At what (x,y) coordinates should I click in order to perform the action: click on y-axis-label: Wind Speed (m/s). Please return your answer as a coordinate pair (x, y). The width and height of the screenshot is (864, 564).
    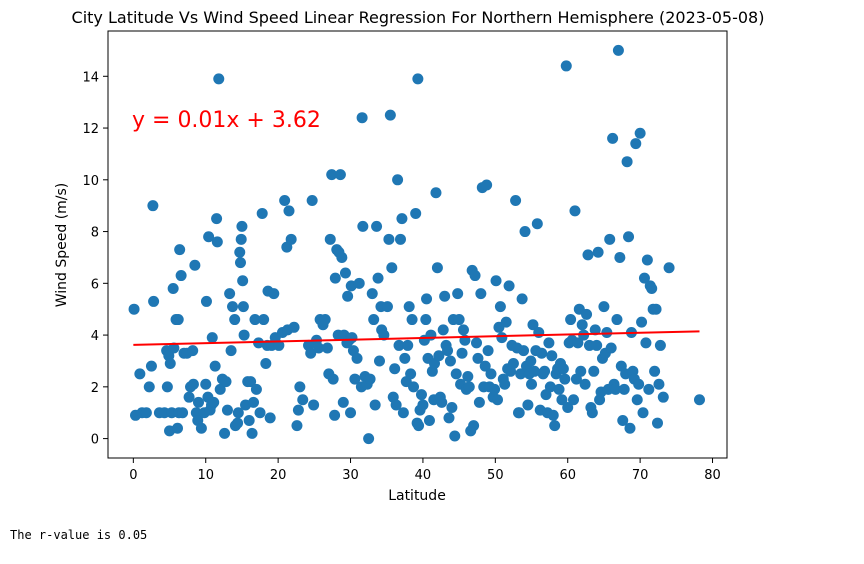
    Looking at the image, I should click on (62, 245).